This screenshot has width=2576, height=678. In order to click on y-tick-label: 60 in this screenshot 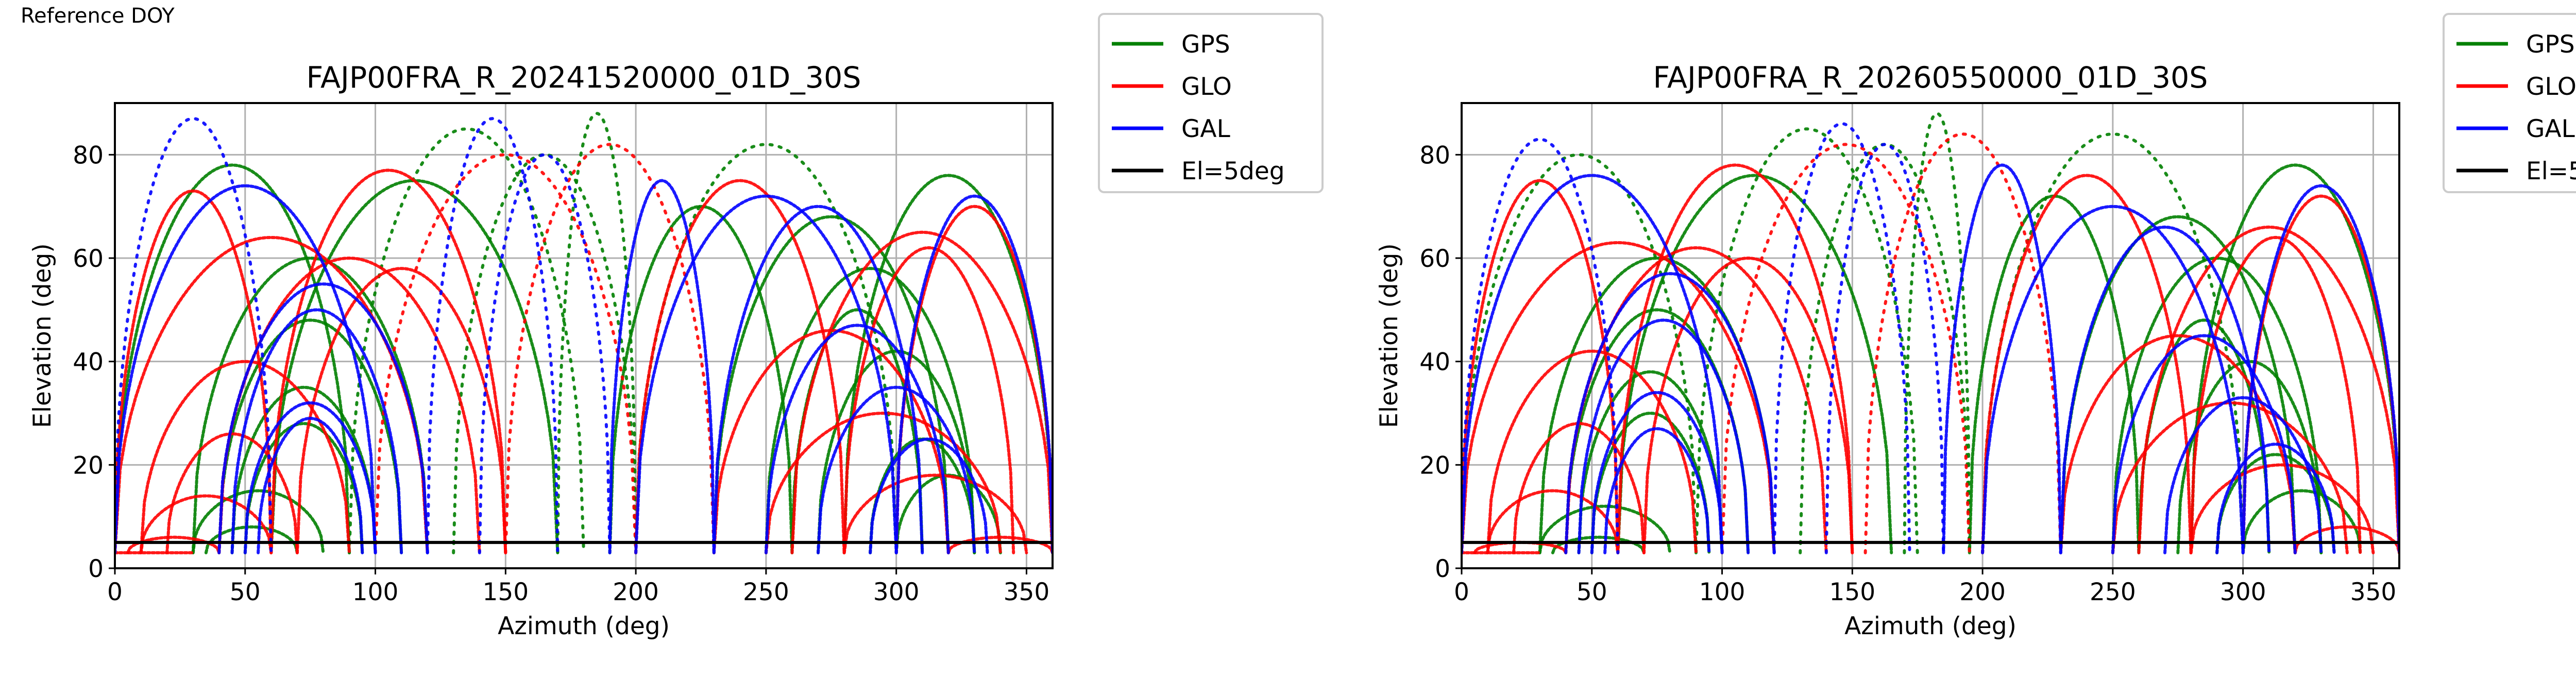, I will do `click(88, 259)`.